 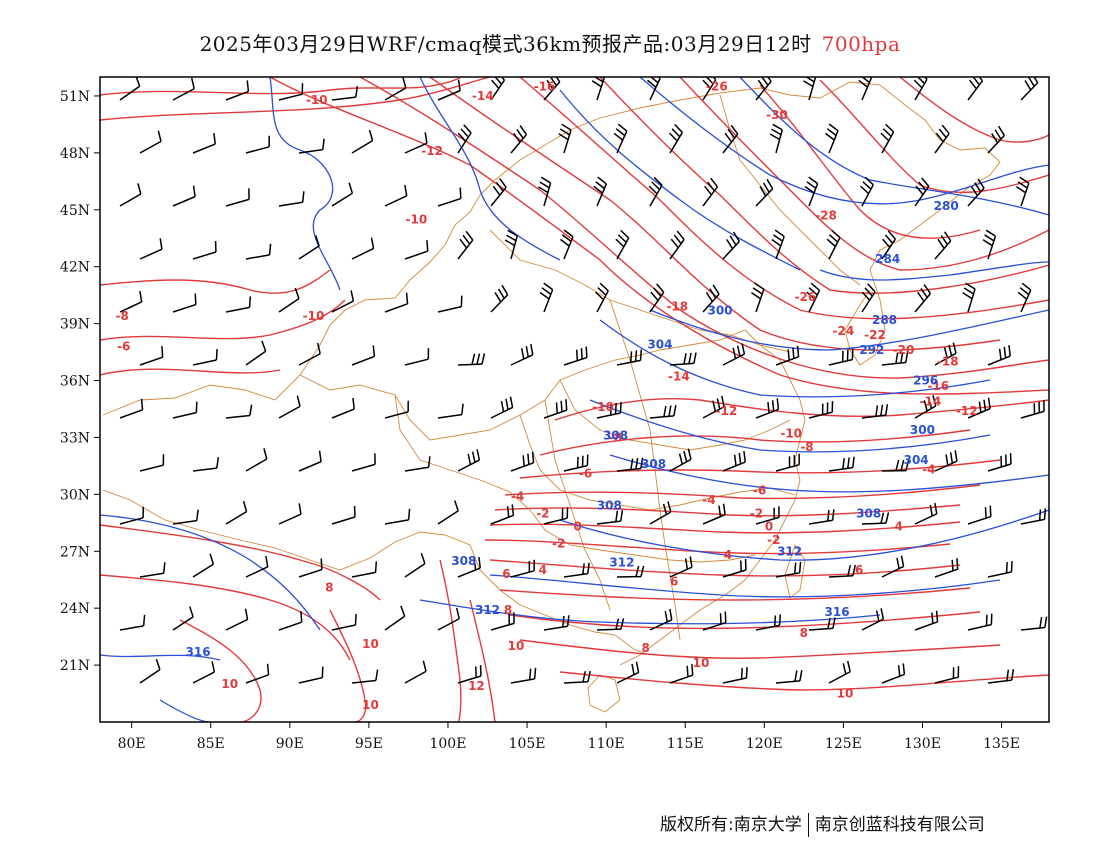 I want to click on height-label: 284, so click(x=887, y=259).